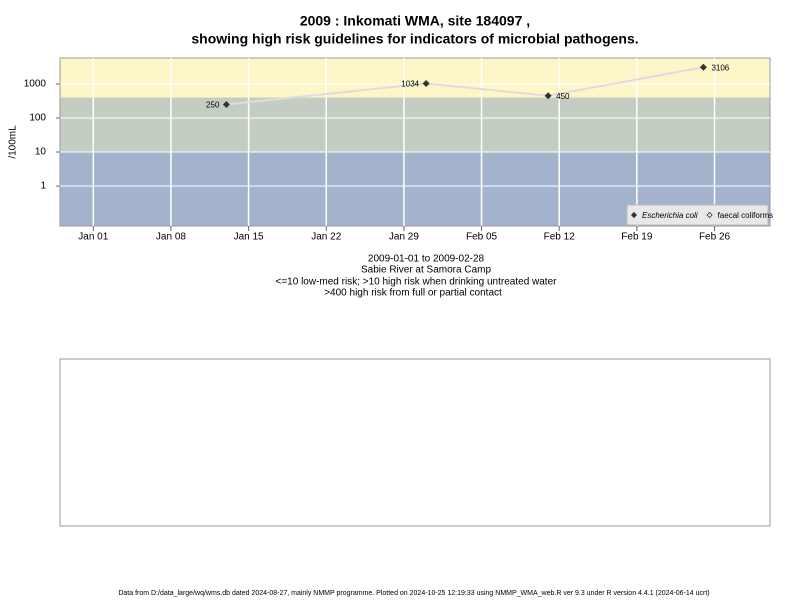  I want to click on x-tick-label: Feb 19, so click(637, 237).